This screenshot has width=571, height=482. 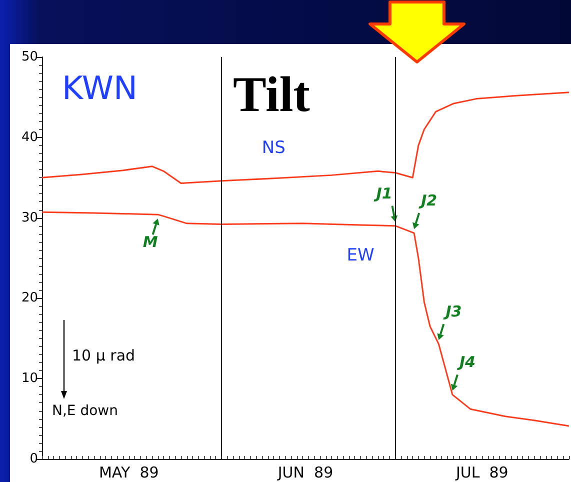 I want to click on series-label: EW, so click(x=360, y=256).